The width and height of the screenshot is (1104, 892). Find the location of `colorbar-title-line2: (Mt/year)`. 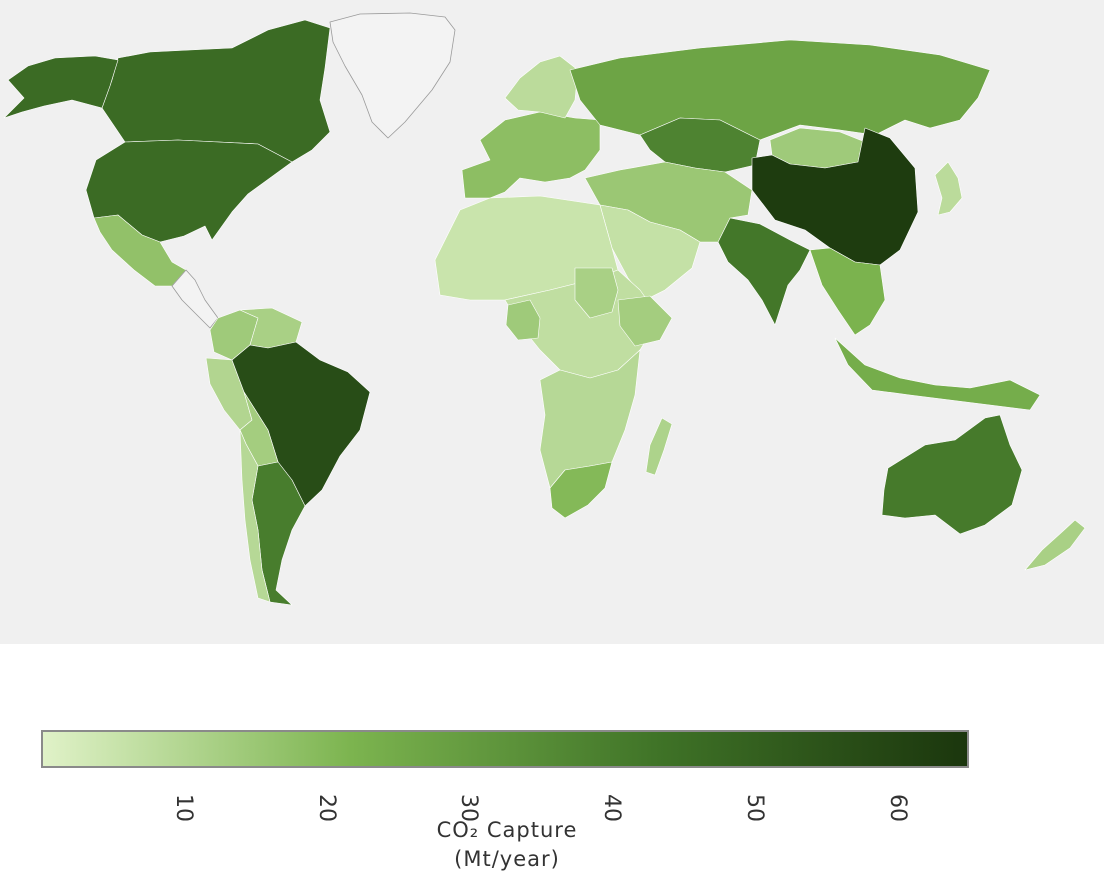

colorbar-title-line2: (Mt/year) is located at coordinates (507, 859).